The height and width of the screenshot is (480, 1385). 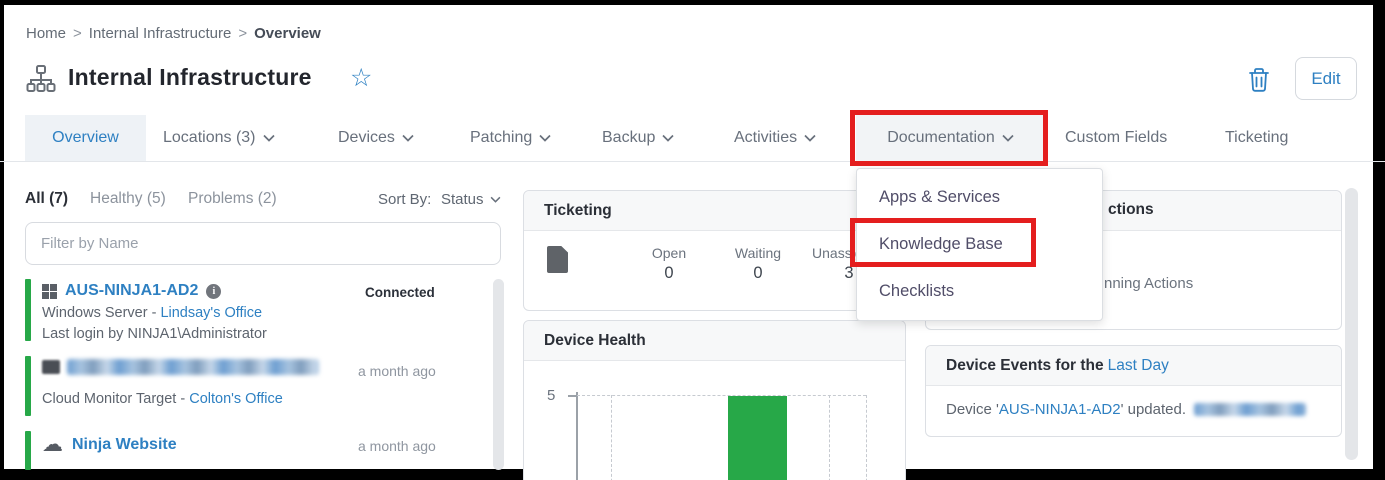 I want to click on device-row-title: ☁ Ninja Website, so click(x=109, y=444).